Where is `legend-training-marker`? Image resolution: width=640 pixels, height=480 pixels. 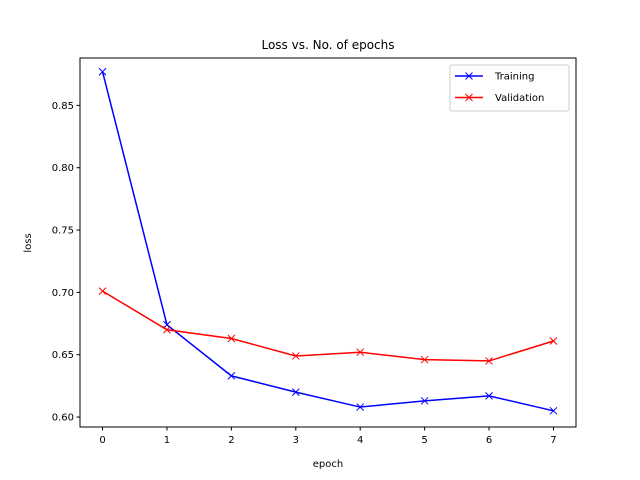
legend-training-marker is located at coordinates (469, 76).